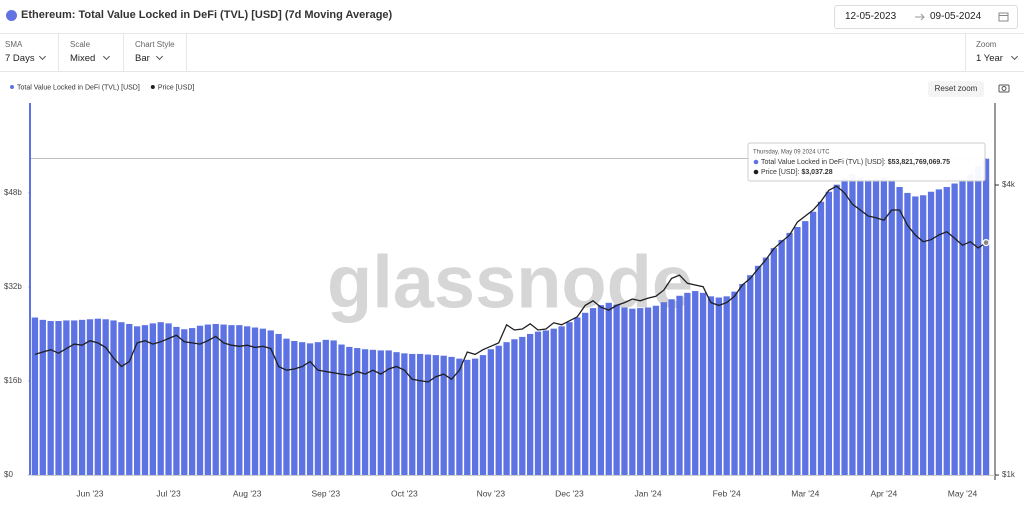  What do you see at coordinates (989, 58) in the screenshot?
I see `control-value: 1 Year` at bounding box center [989, 58].